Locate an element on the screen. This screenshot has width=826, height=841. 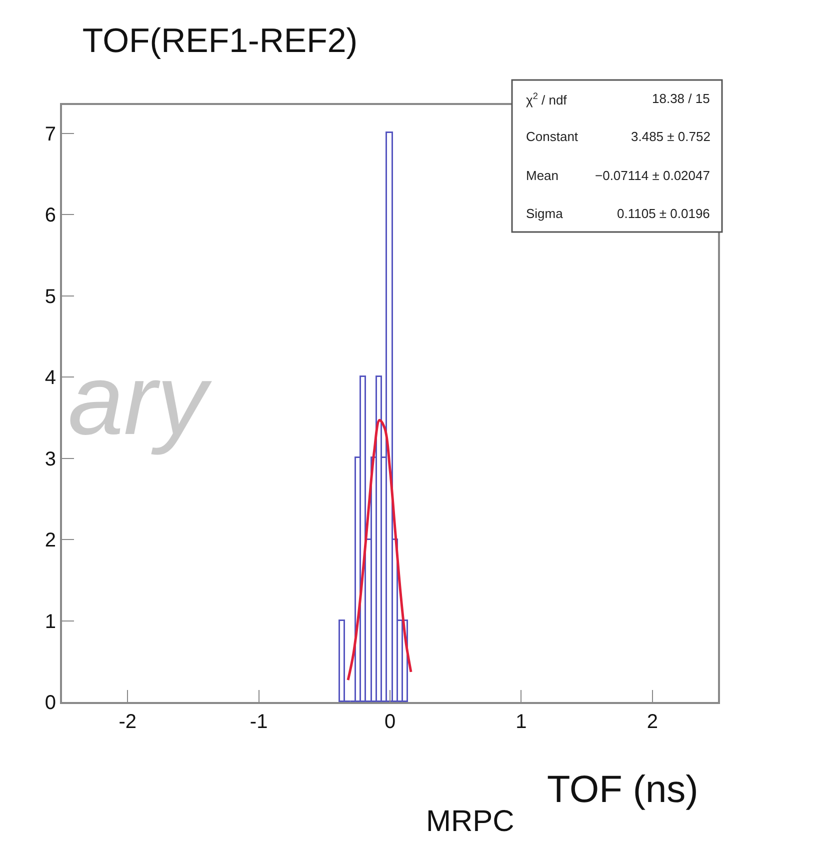
x-tick-label: 0 is located at coordinates (390, 722).